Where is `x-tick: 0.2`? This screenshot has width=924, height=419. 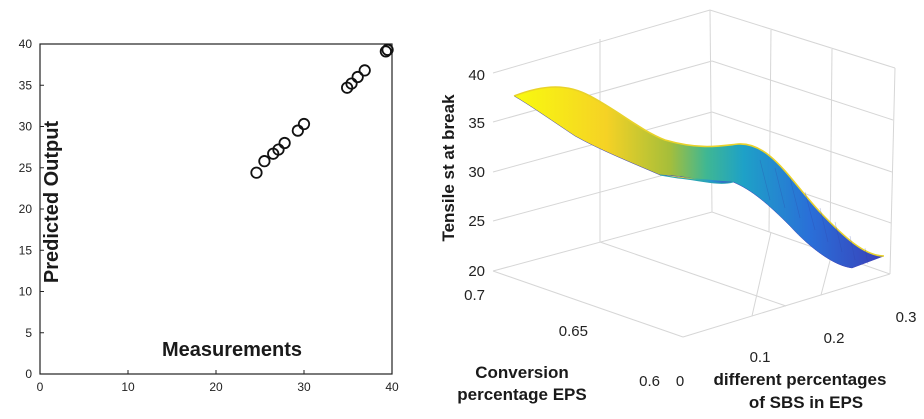
x-tick: 0.2 is located at coordinates (834, 338).